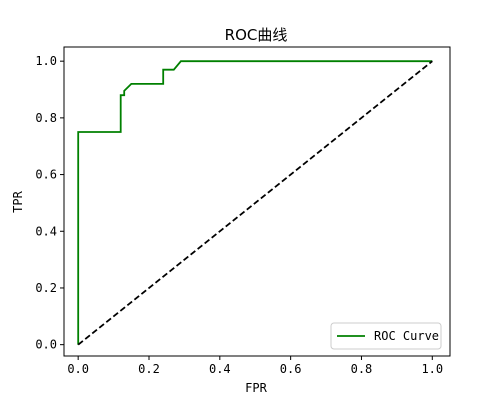 The height and width of the screenshot is (400, 500). What do you see at coordinates (291, 369) in the screenshot?
I see `x-tick-label: 0.6` at bounding box center [291, 369].